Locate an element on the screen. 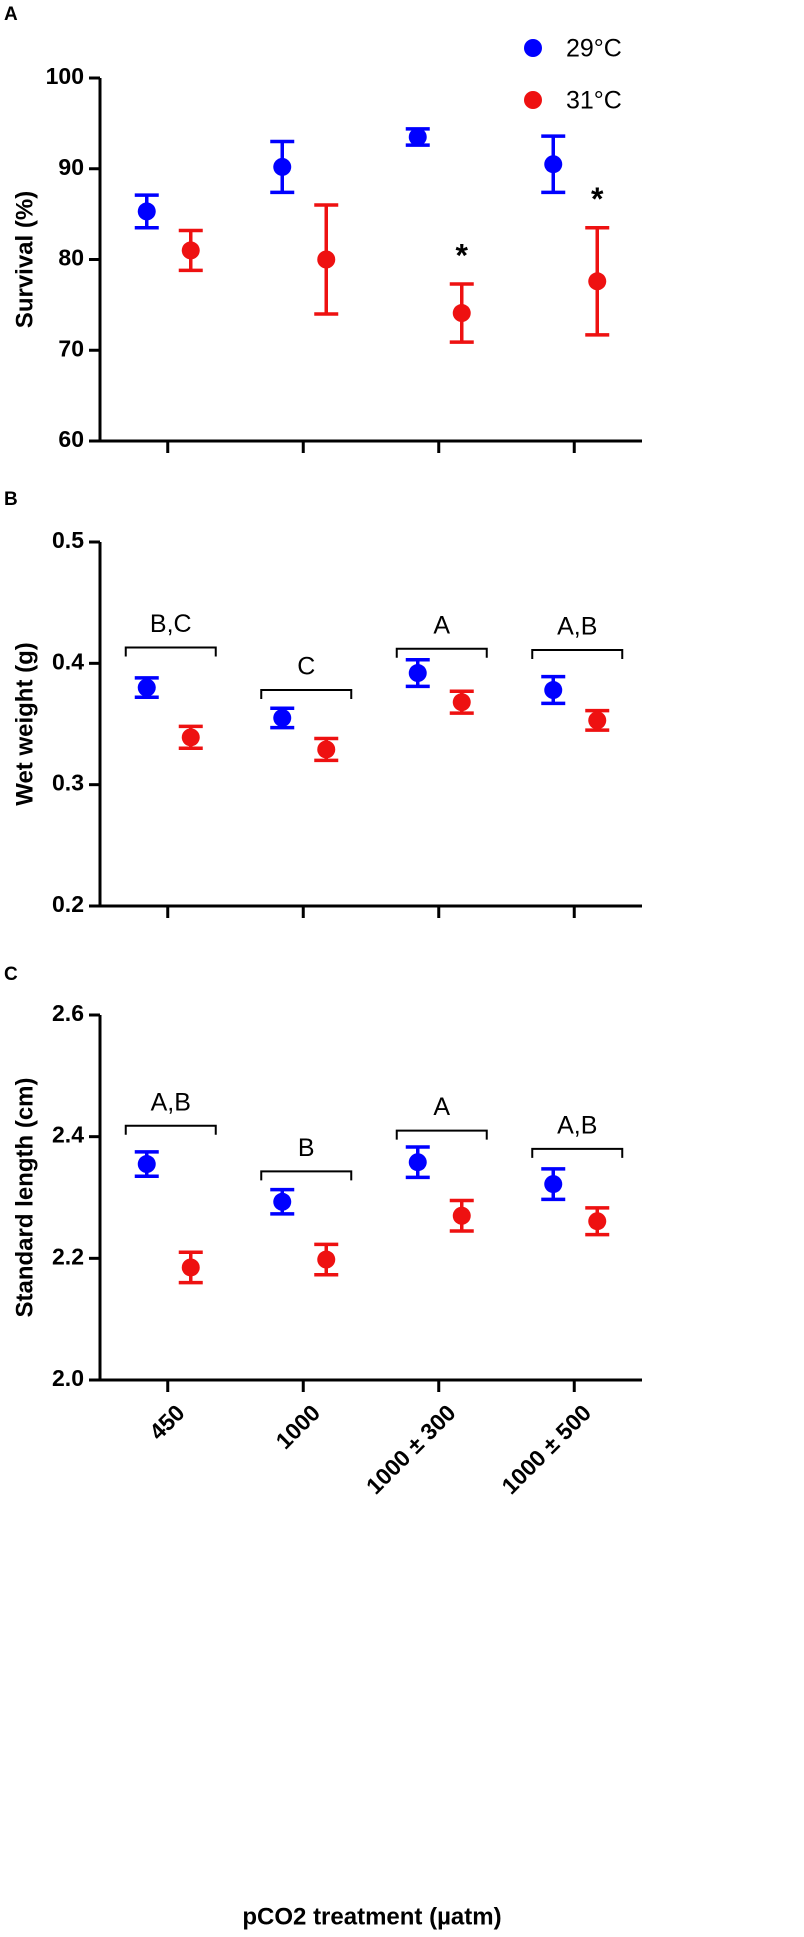 This screenshot has height=1937, width=804. y-tick-label: 2.2 is located at coordinates (68, 1256).